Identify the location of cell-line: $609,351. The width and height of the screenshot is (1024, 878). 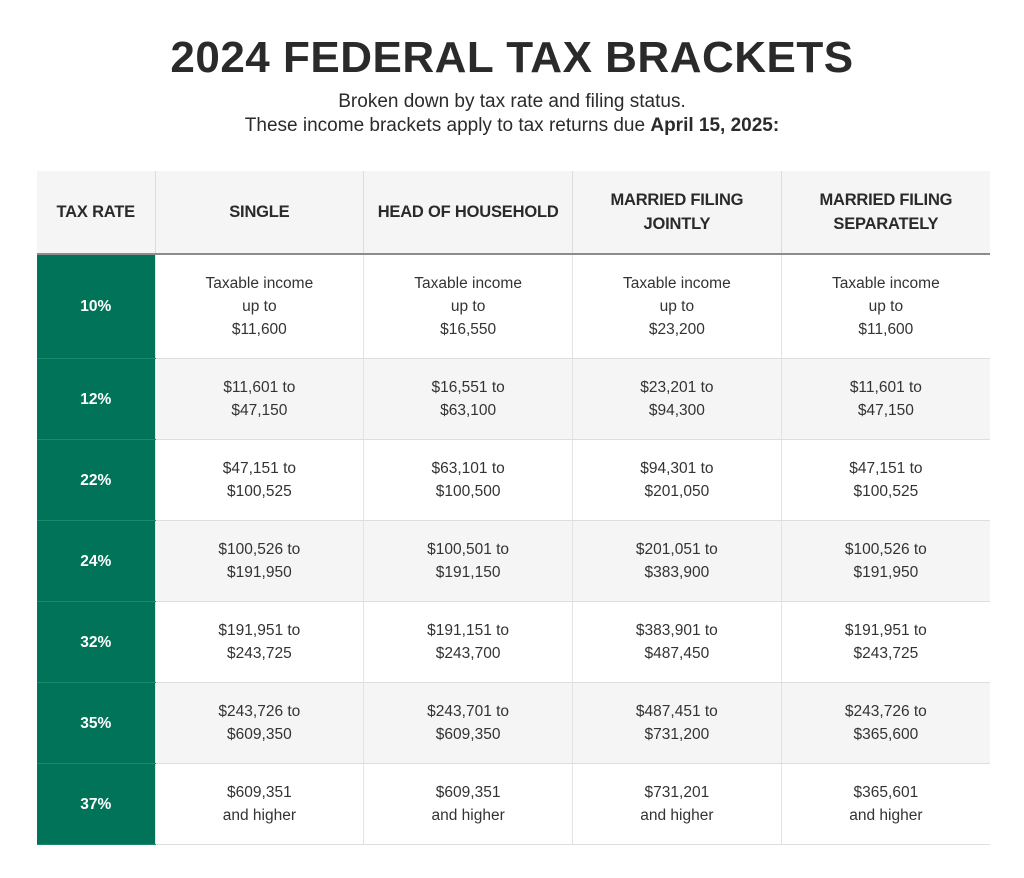
(468, 792).